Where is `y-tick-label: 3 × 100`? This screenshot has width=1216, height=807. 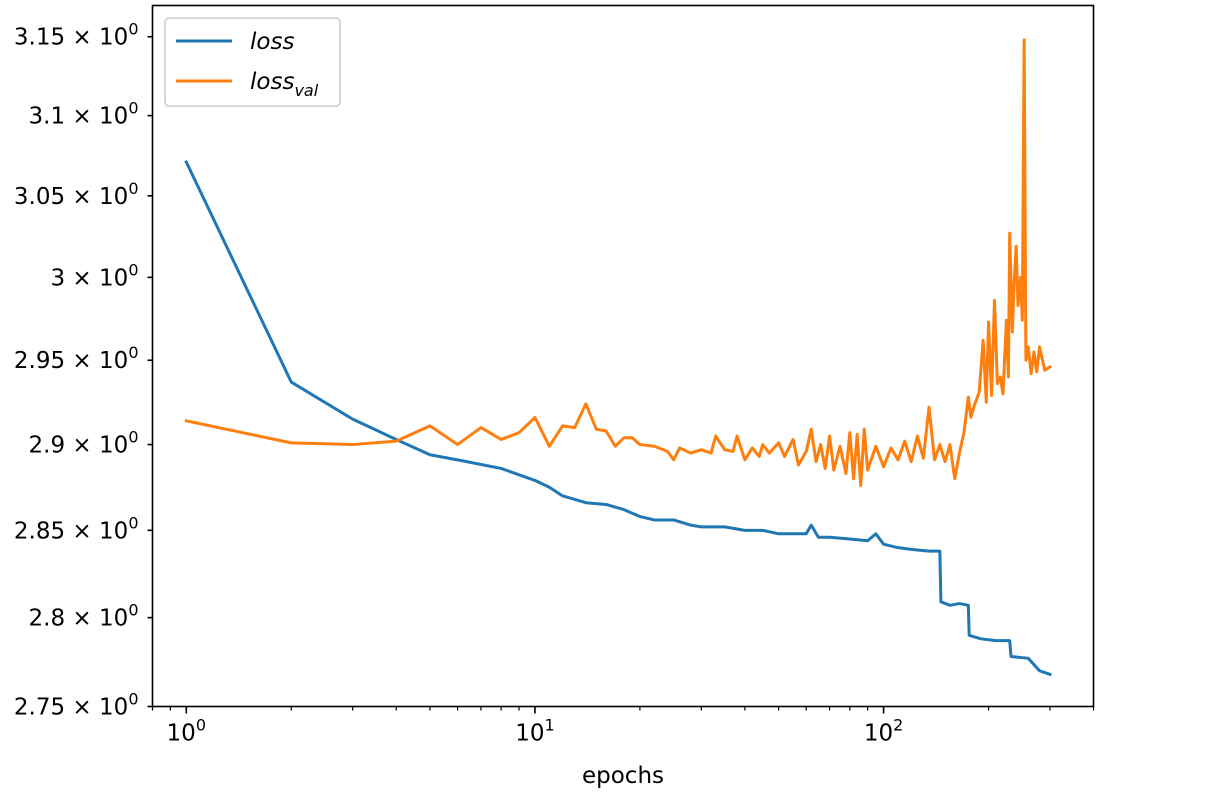
y-tick-label: 3 × 100 is located at coordinates (94, 275).